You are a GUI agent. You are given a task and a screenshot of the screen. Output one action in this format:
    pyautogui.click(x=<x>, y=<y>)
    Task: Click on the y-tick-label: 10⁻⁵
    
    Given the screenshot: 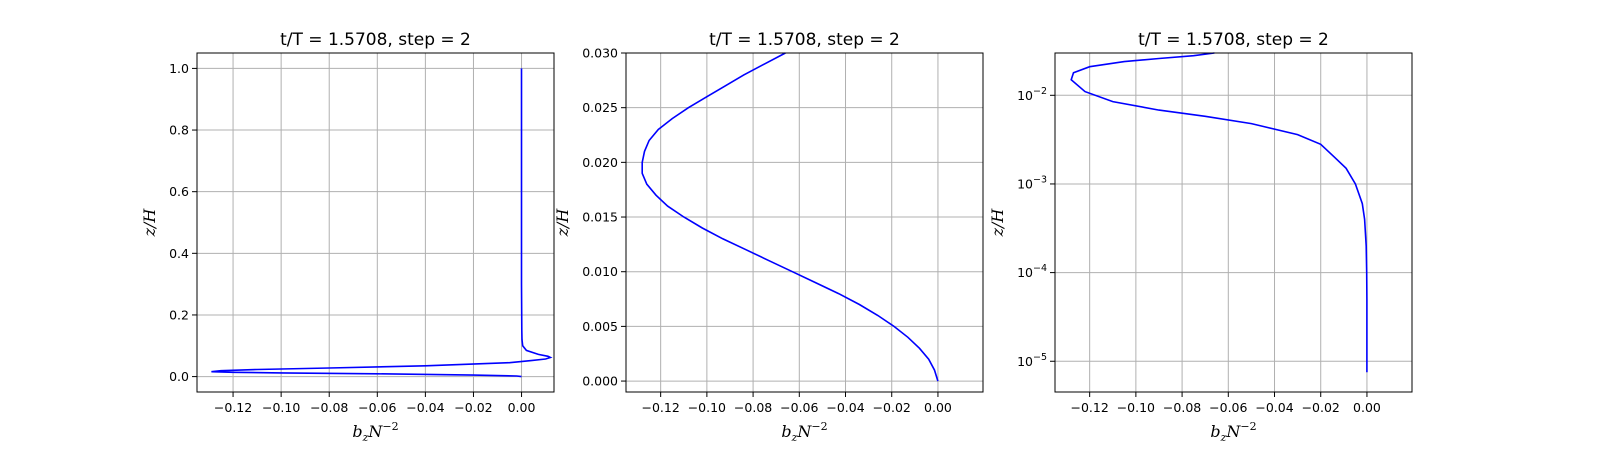 What is the action you would take?
    pyautogui.click(x=1032, y=360)
    